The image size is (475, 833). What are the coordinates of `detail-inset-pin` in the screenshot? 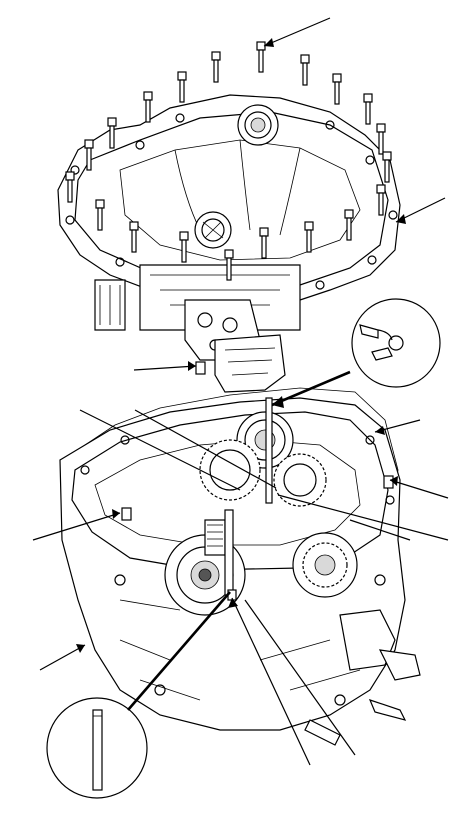 It's located at (97, 748).